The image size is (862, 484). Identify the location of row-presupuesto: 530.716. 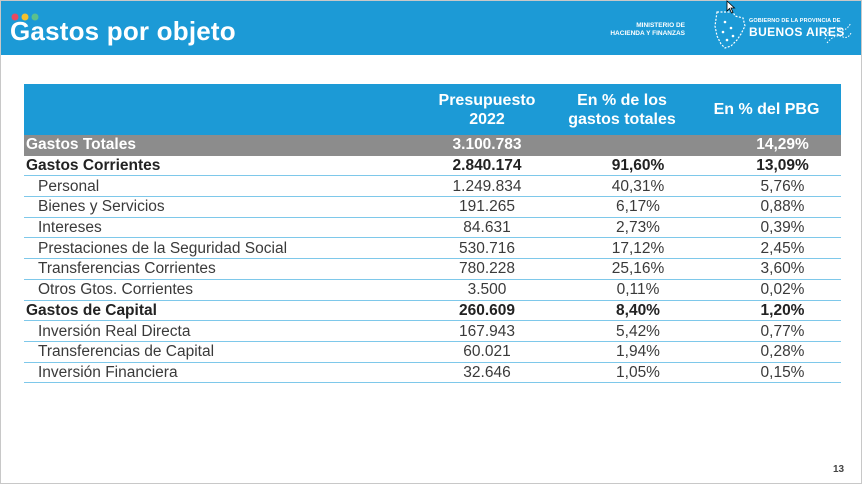
(487, 248).